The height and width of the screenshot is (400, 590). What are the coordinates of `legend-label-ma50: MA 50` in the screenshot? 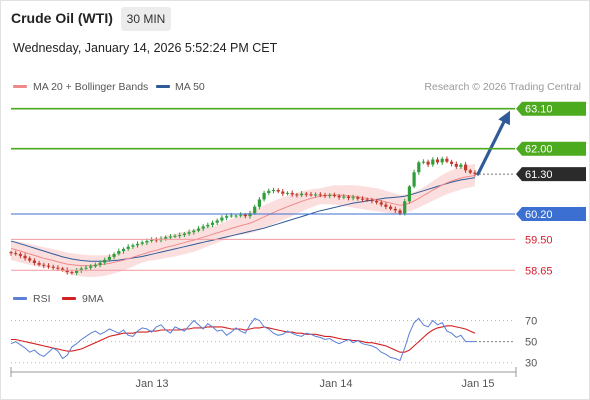 It's located at (190, 87).